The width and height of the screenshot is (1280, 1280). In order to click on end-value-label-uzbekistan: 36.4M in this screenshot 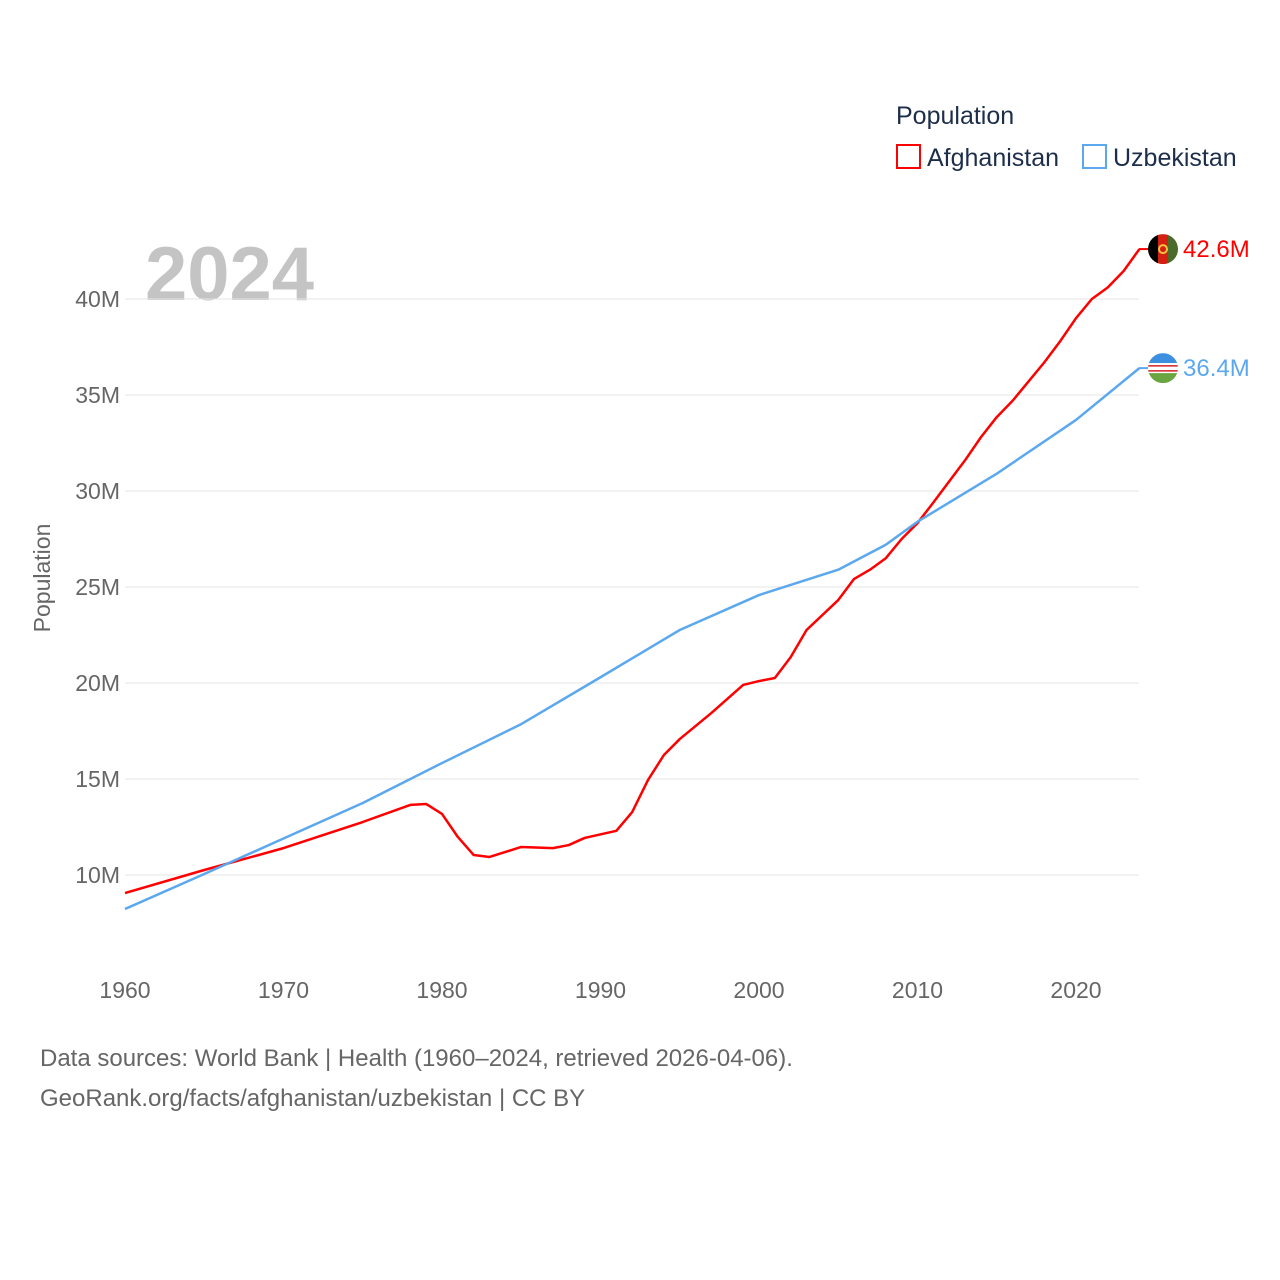, I will do `click(1216, 368)`.